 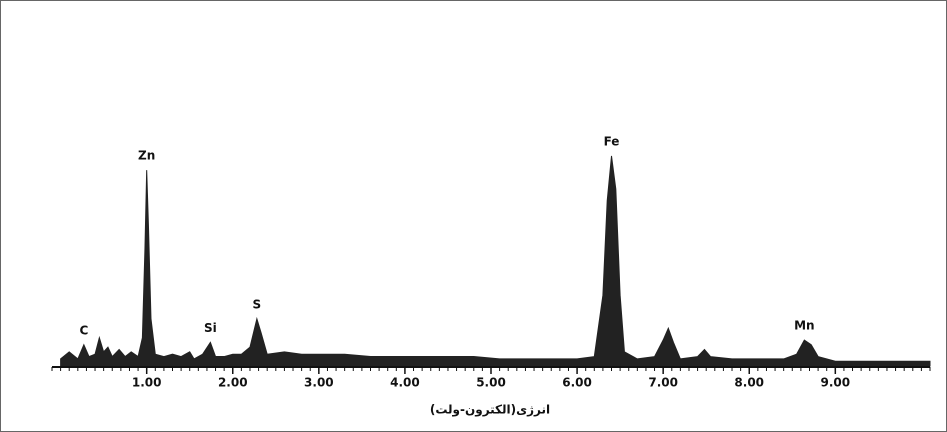 What do you see at coordinates (490, 410) in the screenshot?
I see `x-axis-label: انرژی(الکترون-ولت)` at bounding box center [490, 410].